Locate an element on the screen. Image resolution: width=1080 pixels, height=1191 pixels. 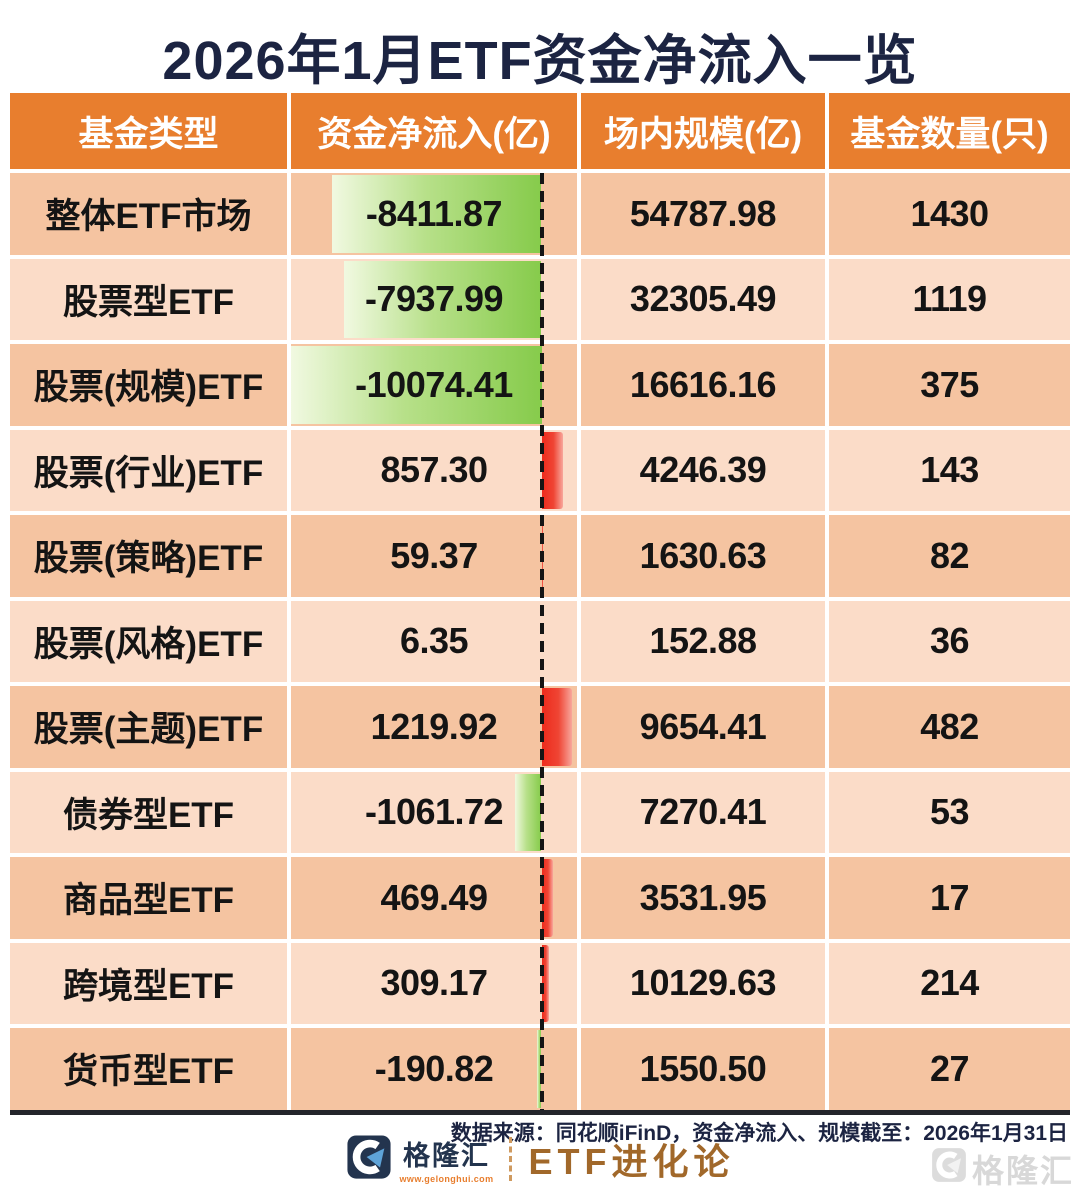
brand-name: 格隆汇 is located at coordinates (446, 1156).